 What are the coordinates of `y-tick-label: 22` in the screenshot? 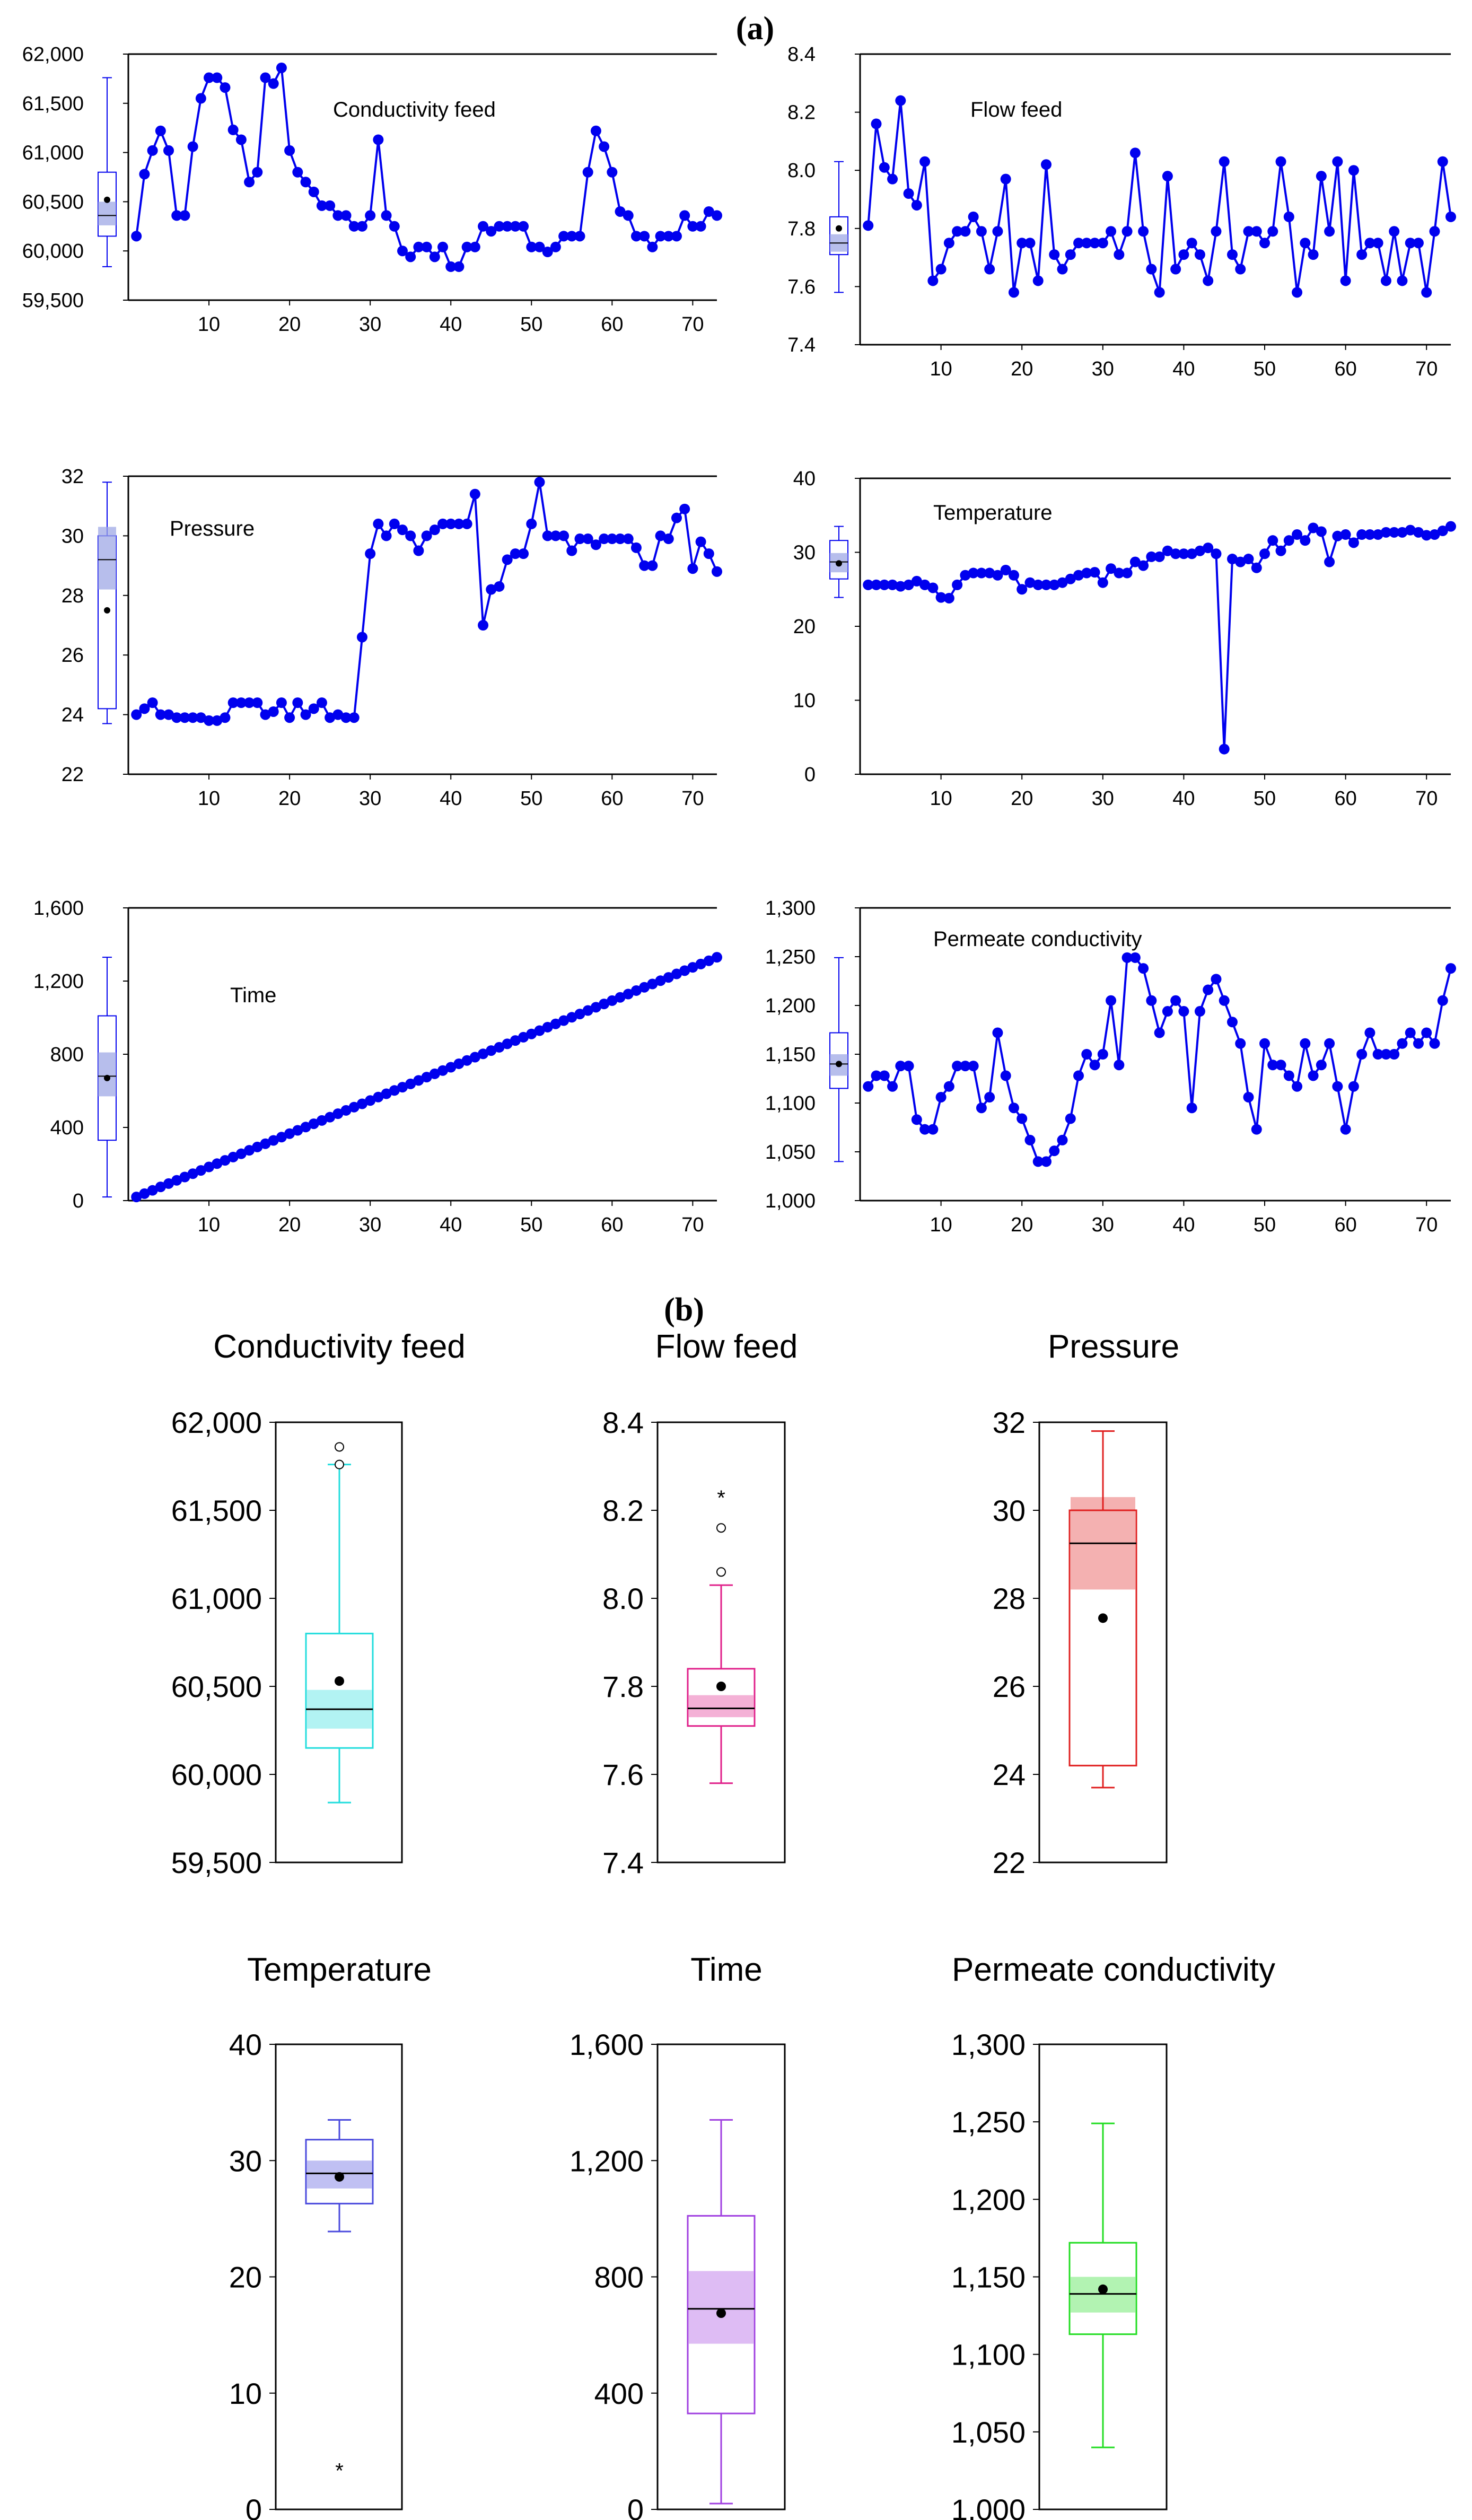 It's located at (73, 775).